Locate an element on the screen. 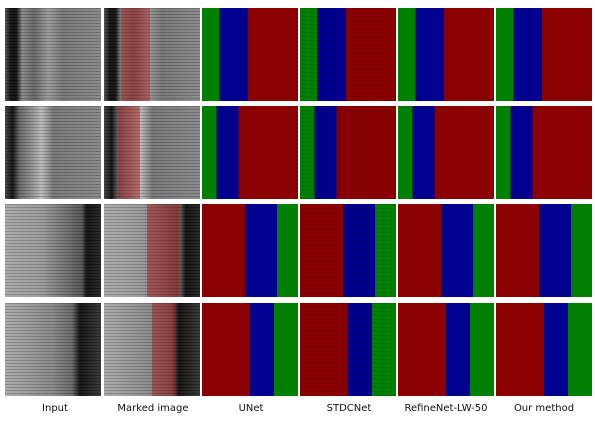 The width and height of the screenshot is (595, 422). column-label: STDCNet is located at coordinates (349, 408).